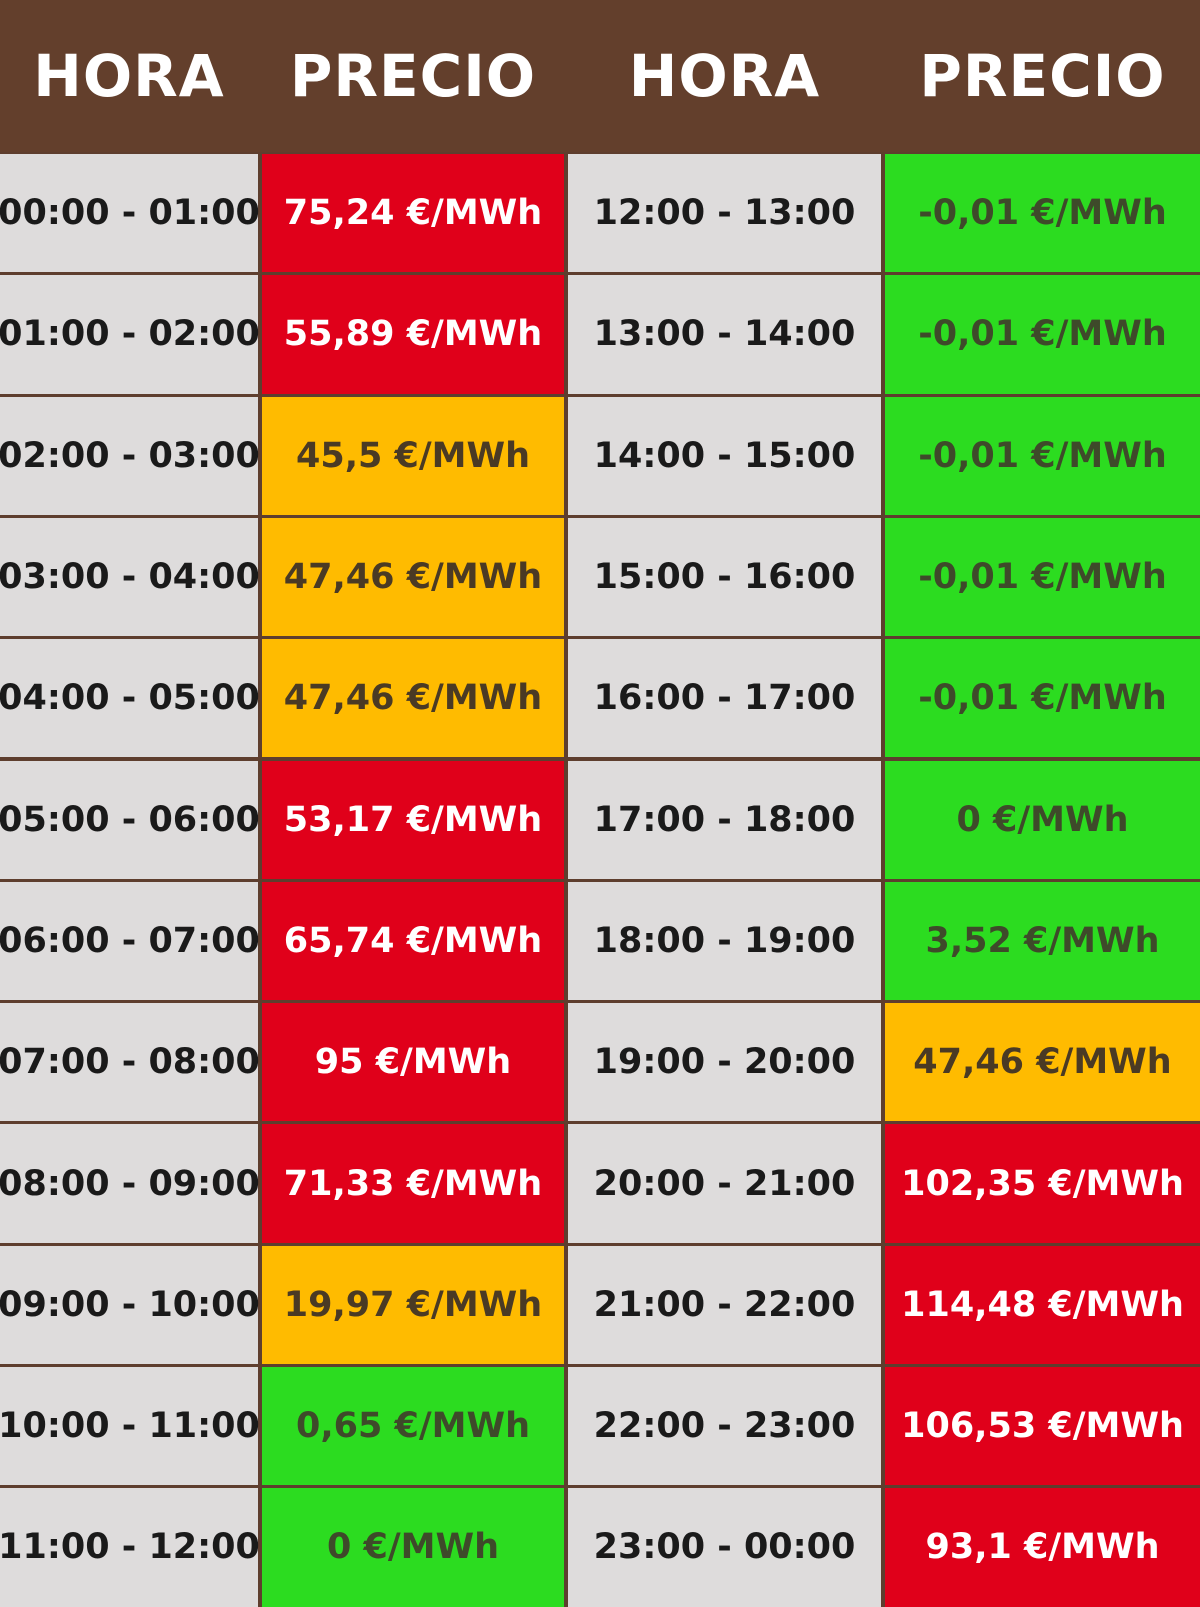 This screenshot has width=1200, height=1607. Describe the element at coordinates (600, 76) in the screenshot. I see `table-header: HORA PRECIO HORA PRECIO` at that location.